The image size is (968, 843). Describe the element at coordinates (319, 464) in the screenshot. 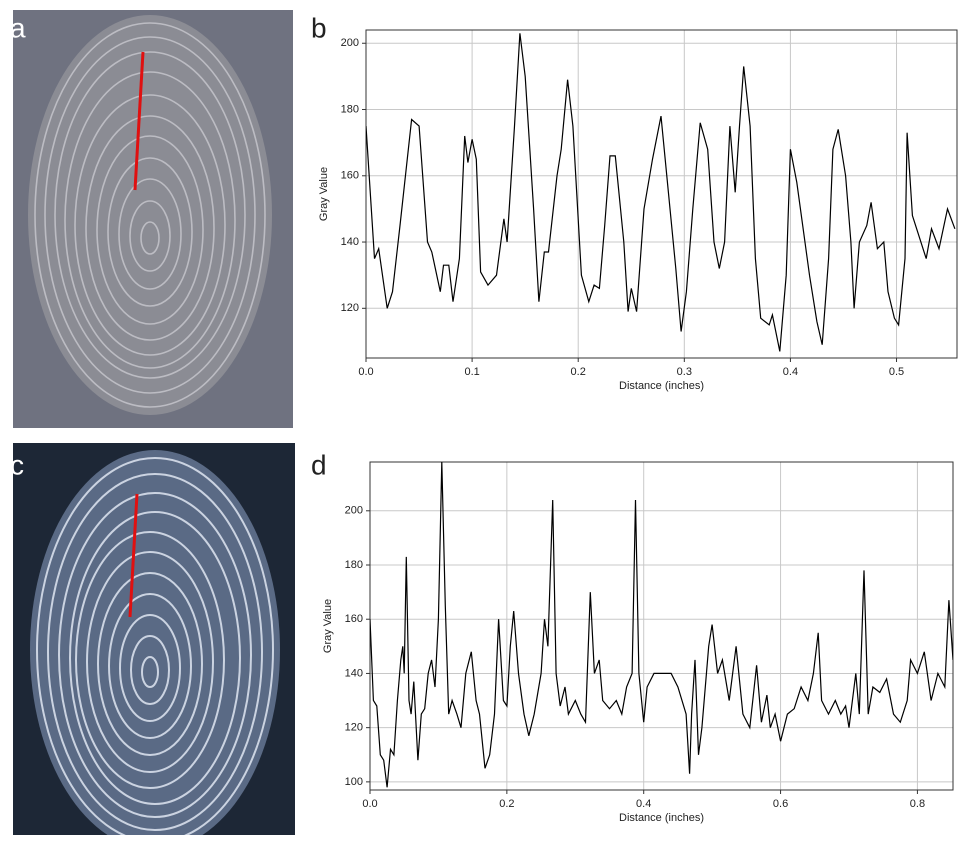

I see `panel-label: d` at that location.